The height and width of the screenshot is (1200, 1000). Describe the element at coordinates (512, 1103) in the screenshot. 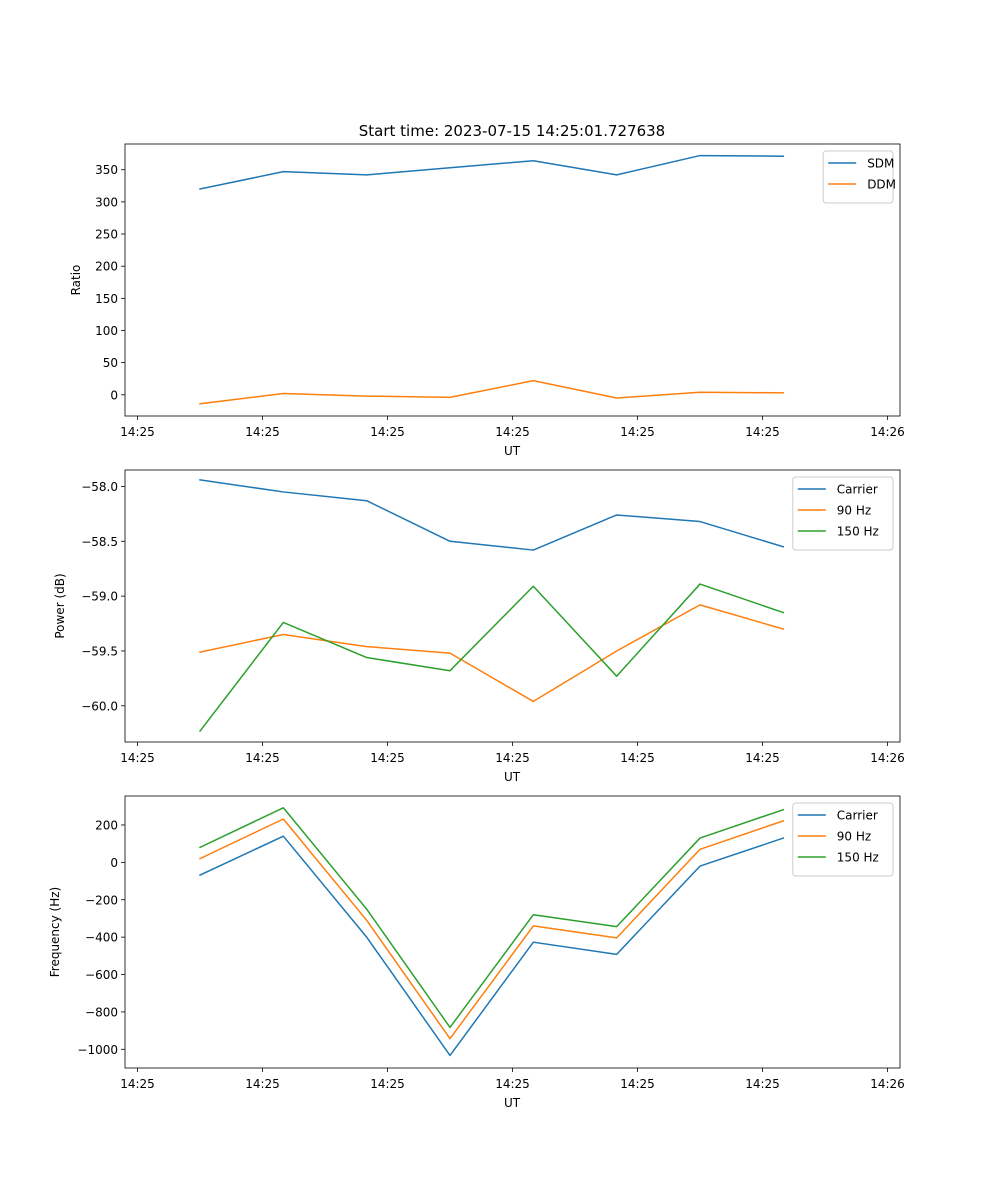

I see `frequency-x-axis-label: UT` at that location.